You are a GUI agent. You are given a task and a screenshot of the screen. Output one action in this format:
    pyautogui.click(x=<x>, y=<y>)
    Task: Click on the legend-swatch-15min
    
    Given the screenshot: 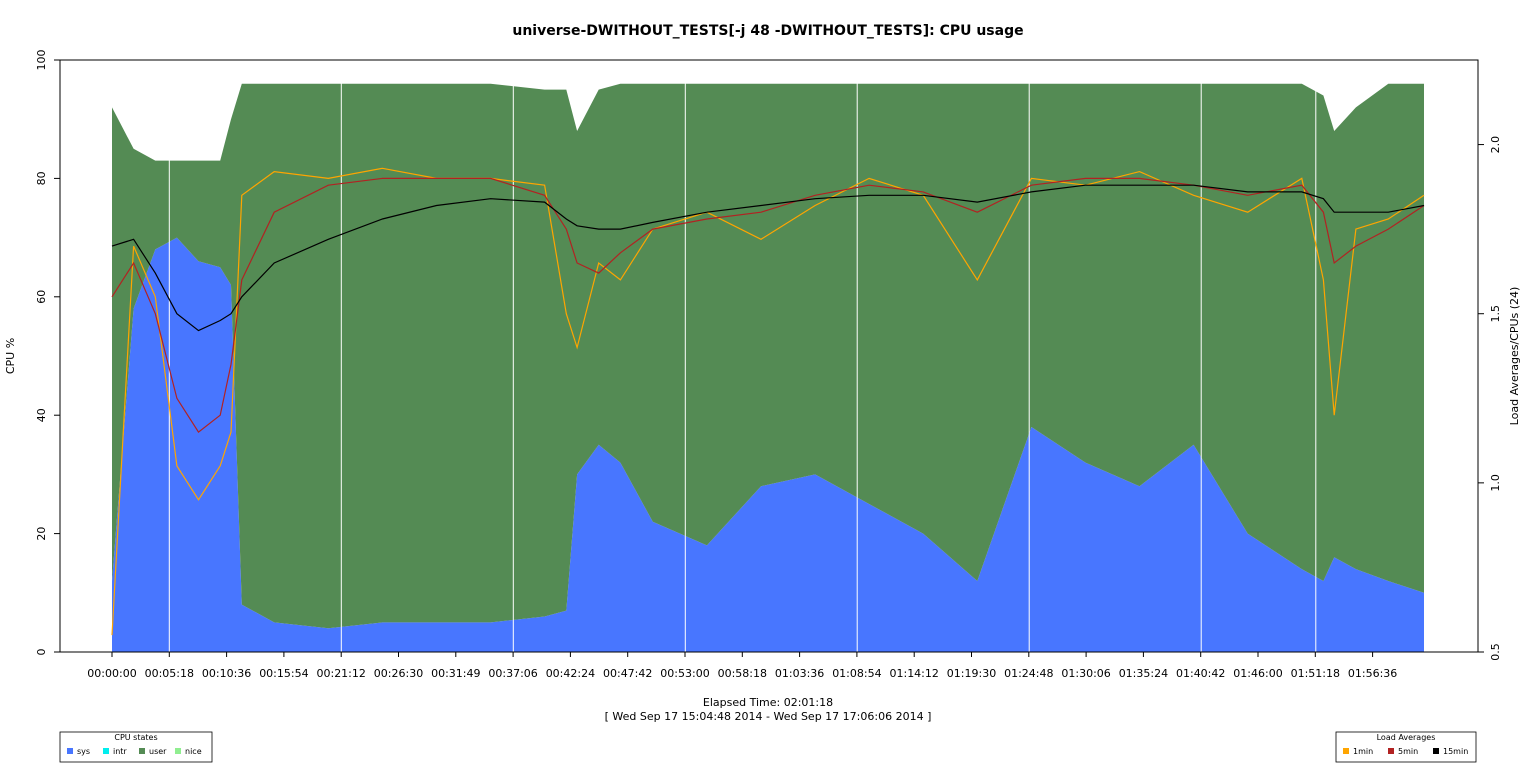 What is the action you would take?
    pyautogui.click(x=1436, y=751)
    